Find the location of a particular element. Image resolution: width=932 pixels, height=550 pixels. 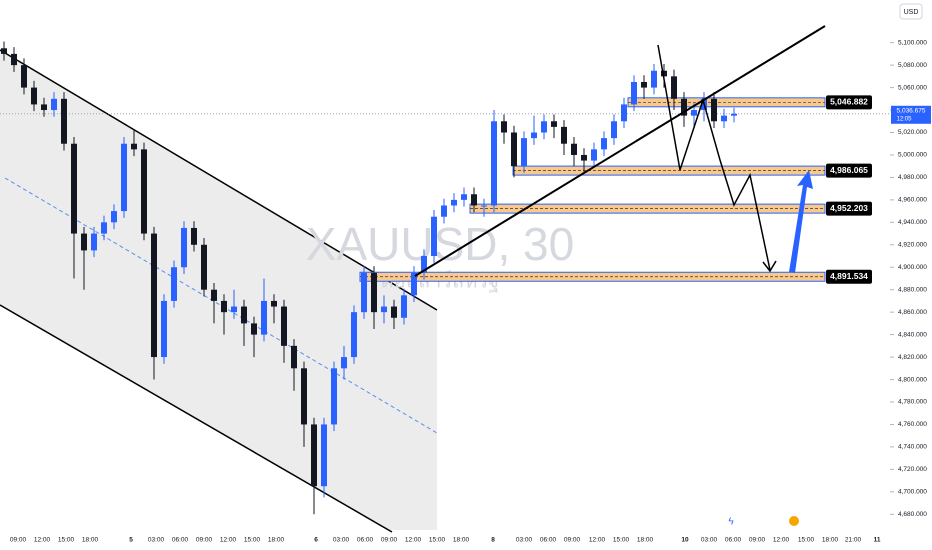

x-tick-label: 21:00 is located at coordinates (853, 540).